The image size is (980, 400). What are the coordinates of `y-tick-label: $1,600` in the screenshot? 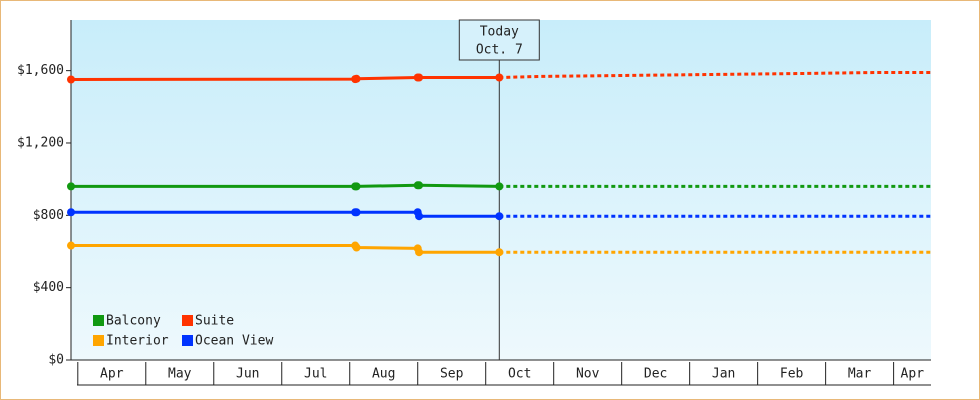 It's located at (40, 70).